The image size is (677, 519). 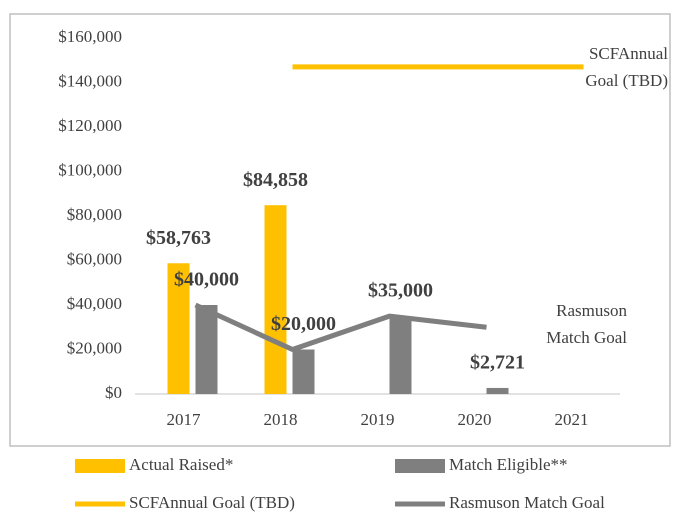 I want to click on annotation: SCFAnnual, so click(x=628, y=53).